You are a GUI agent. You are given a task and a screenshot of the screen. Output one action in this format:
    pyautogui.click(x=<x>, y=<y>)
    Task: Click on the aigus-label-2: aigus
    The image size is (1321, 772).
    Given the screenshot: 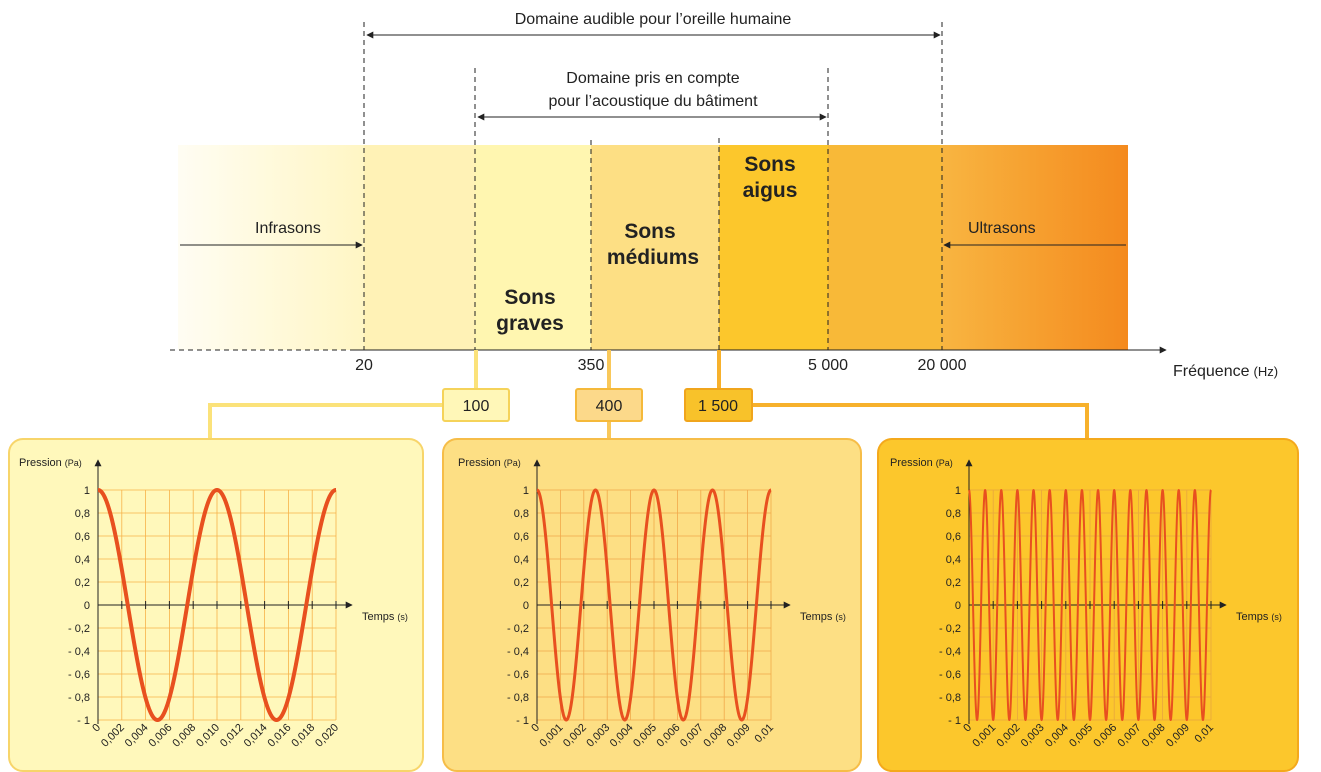 What is the action you would take?
    pyautogui.click(x=770, y=190)
    